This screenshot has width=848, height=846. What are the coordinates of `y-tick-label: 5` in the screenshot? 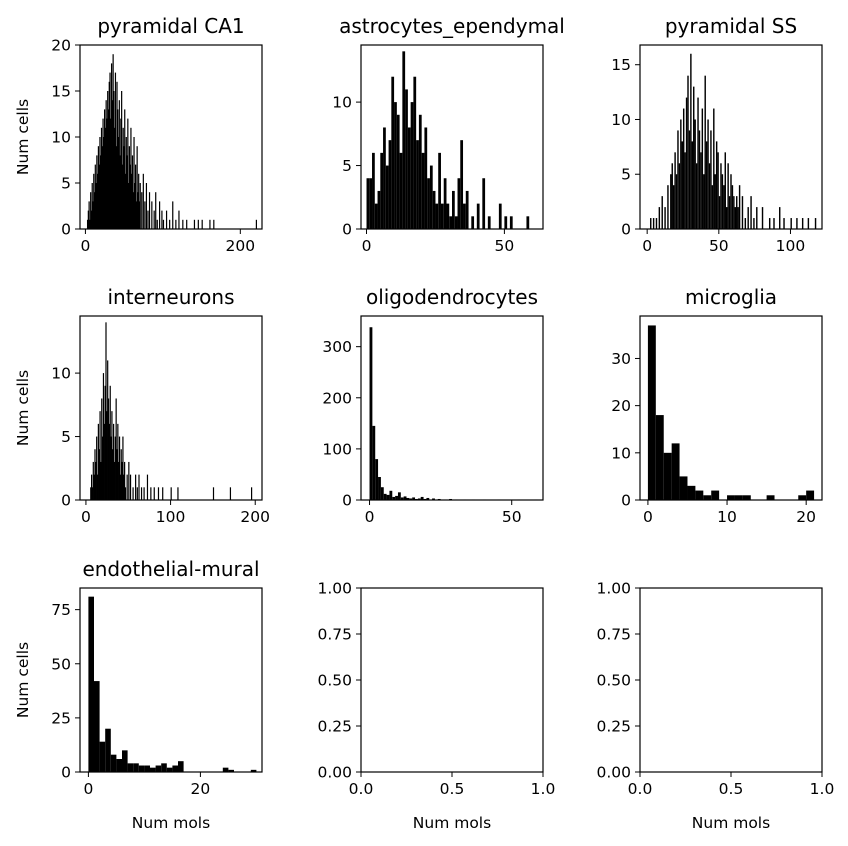 It's located at (66, 437).